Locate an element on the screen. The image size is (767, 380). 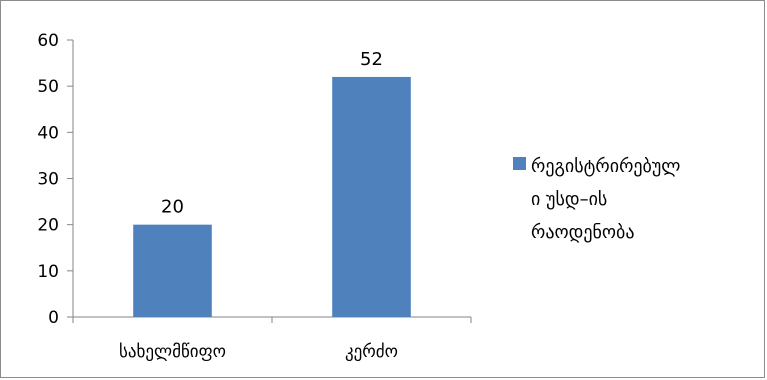
legend-label-line: ი უსდ–ის is located at coordinates (569, 199).